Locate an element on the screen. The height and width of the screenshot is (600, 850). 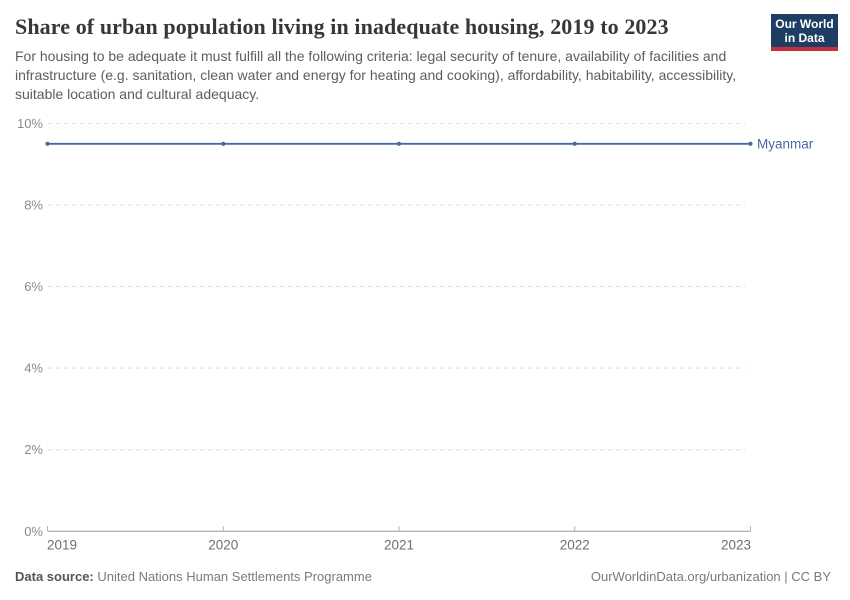
x-tick-label-2019: 2019 is located at coordinates (62, 545).